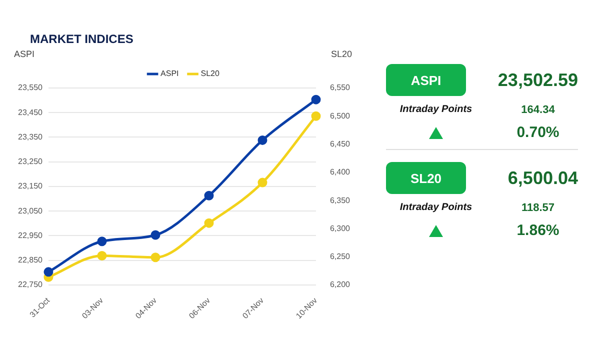  I want to click on y2-tick-label: 6,400, so click(340, 172).